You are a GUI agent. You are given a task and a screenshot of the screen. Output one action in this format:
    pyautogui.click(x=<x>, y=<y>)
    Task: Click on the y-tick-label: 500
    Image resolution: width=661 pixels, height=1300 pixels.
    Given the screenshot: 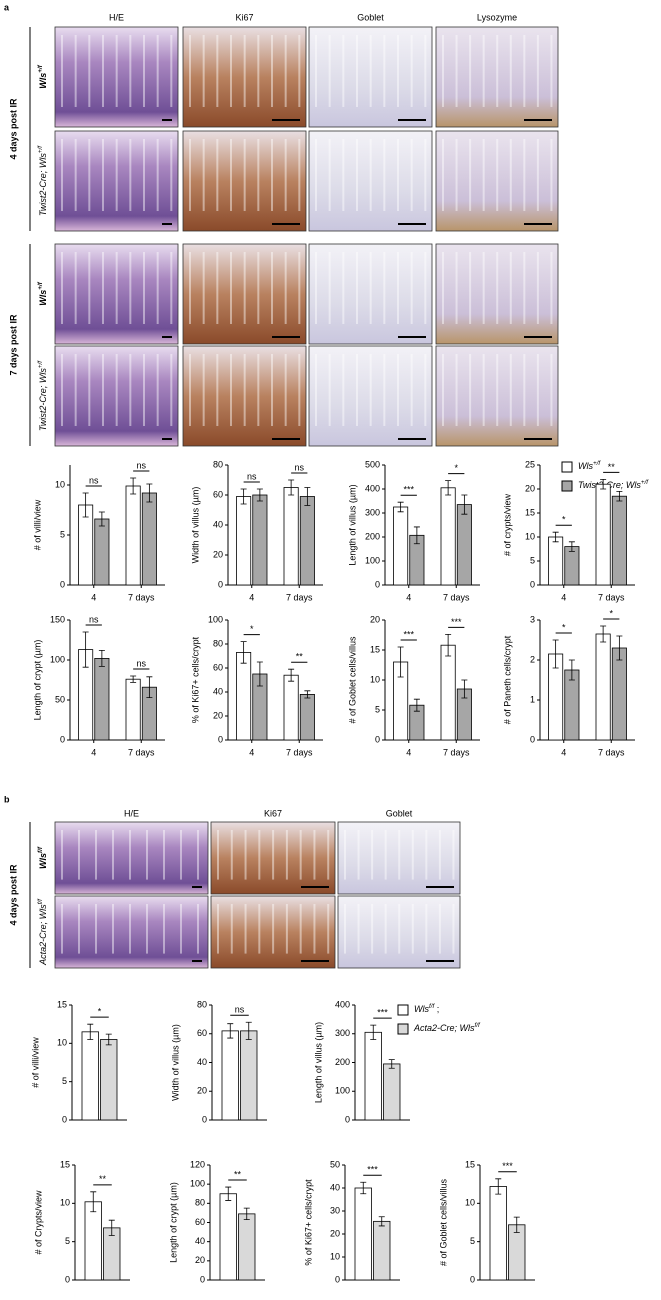 What is the action you would take?
    pyautogui.click(x=372, y=464)
    